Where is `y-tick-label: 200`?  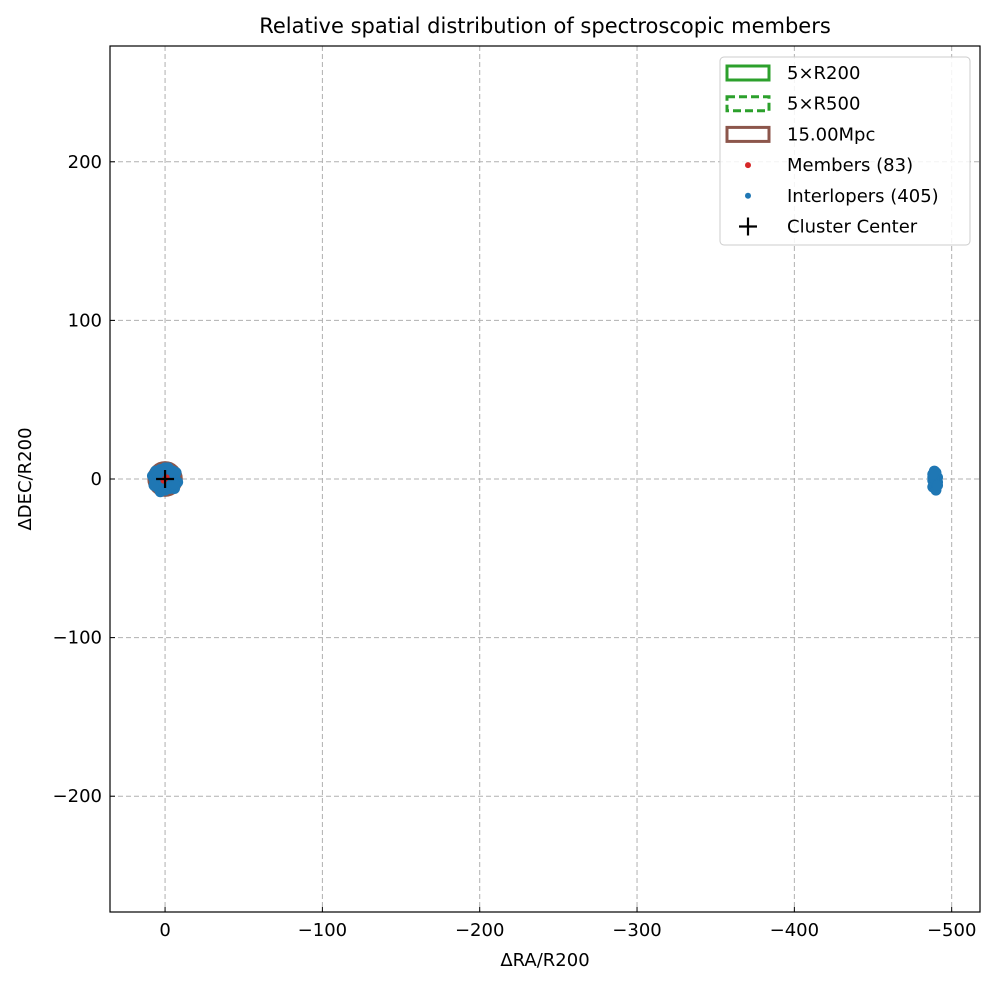
y-tick-label: 200 is located at coordinates (85, 162).